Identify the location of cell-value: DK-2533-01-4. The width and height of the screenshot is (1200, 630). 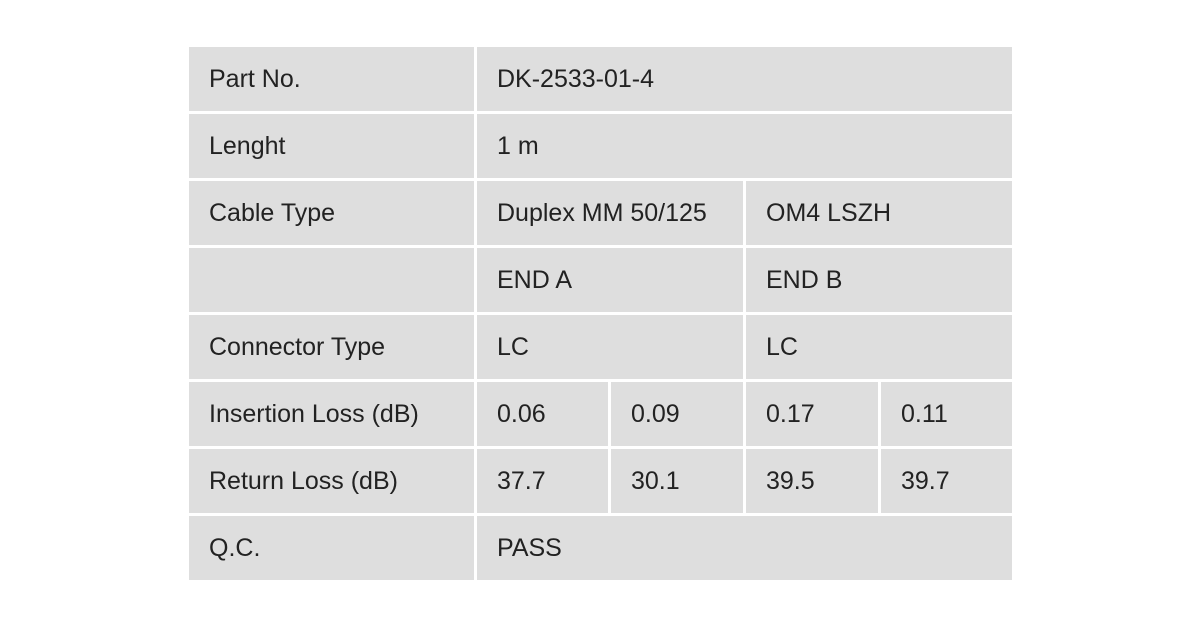
(744, 79).